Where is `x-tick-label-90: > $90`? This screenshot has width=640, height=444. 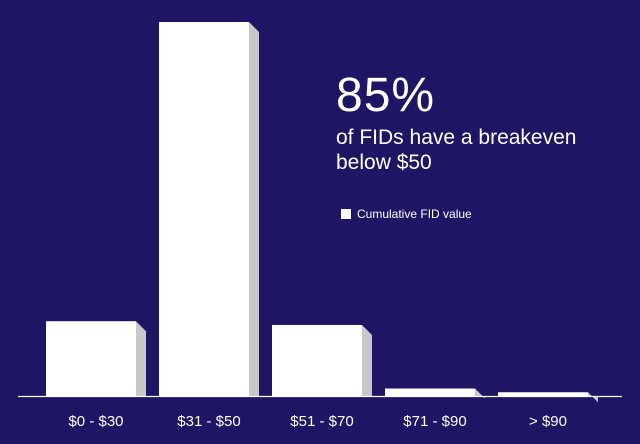
x-tick-label-90: > $90 is located at coordinates (548, 421).